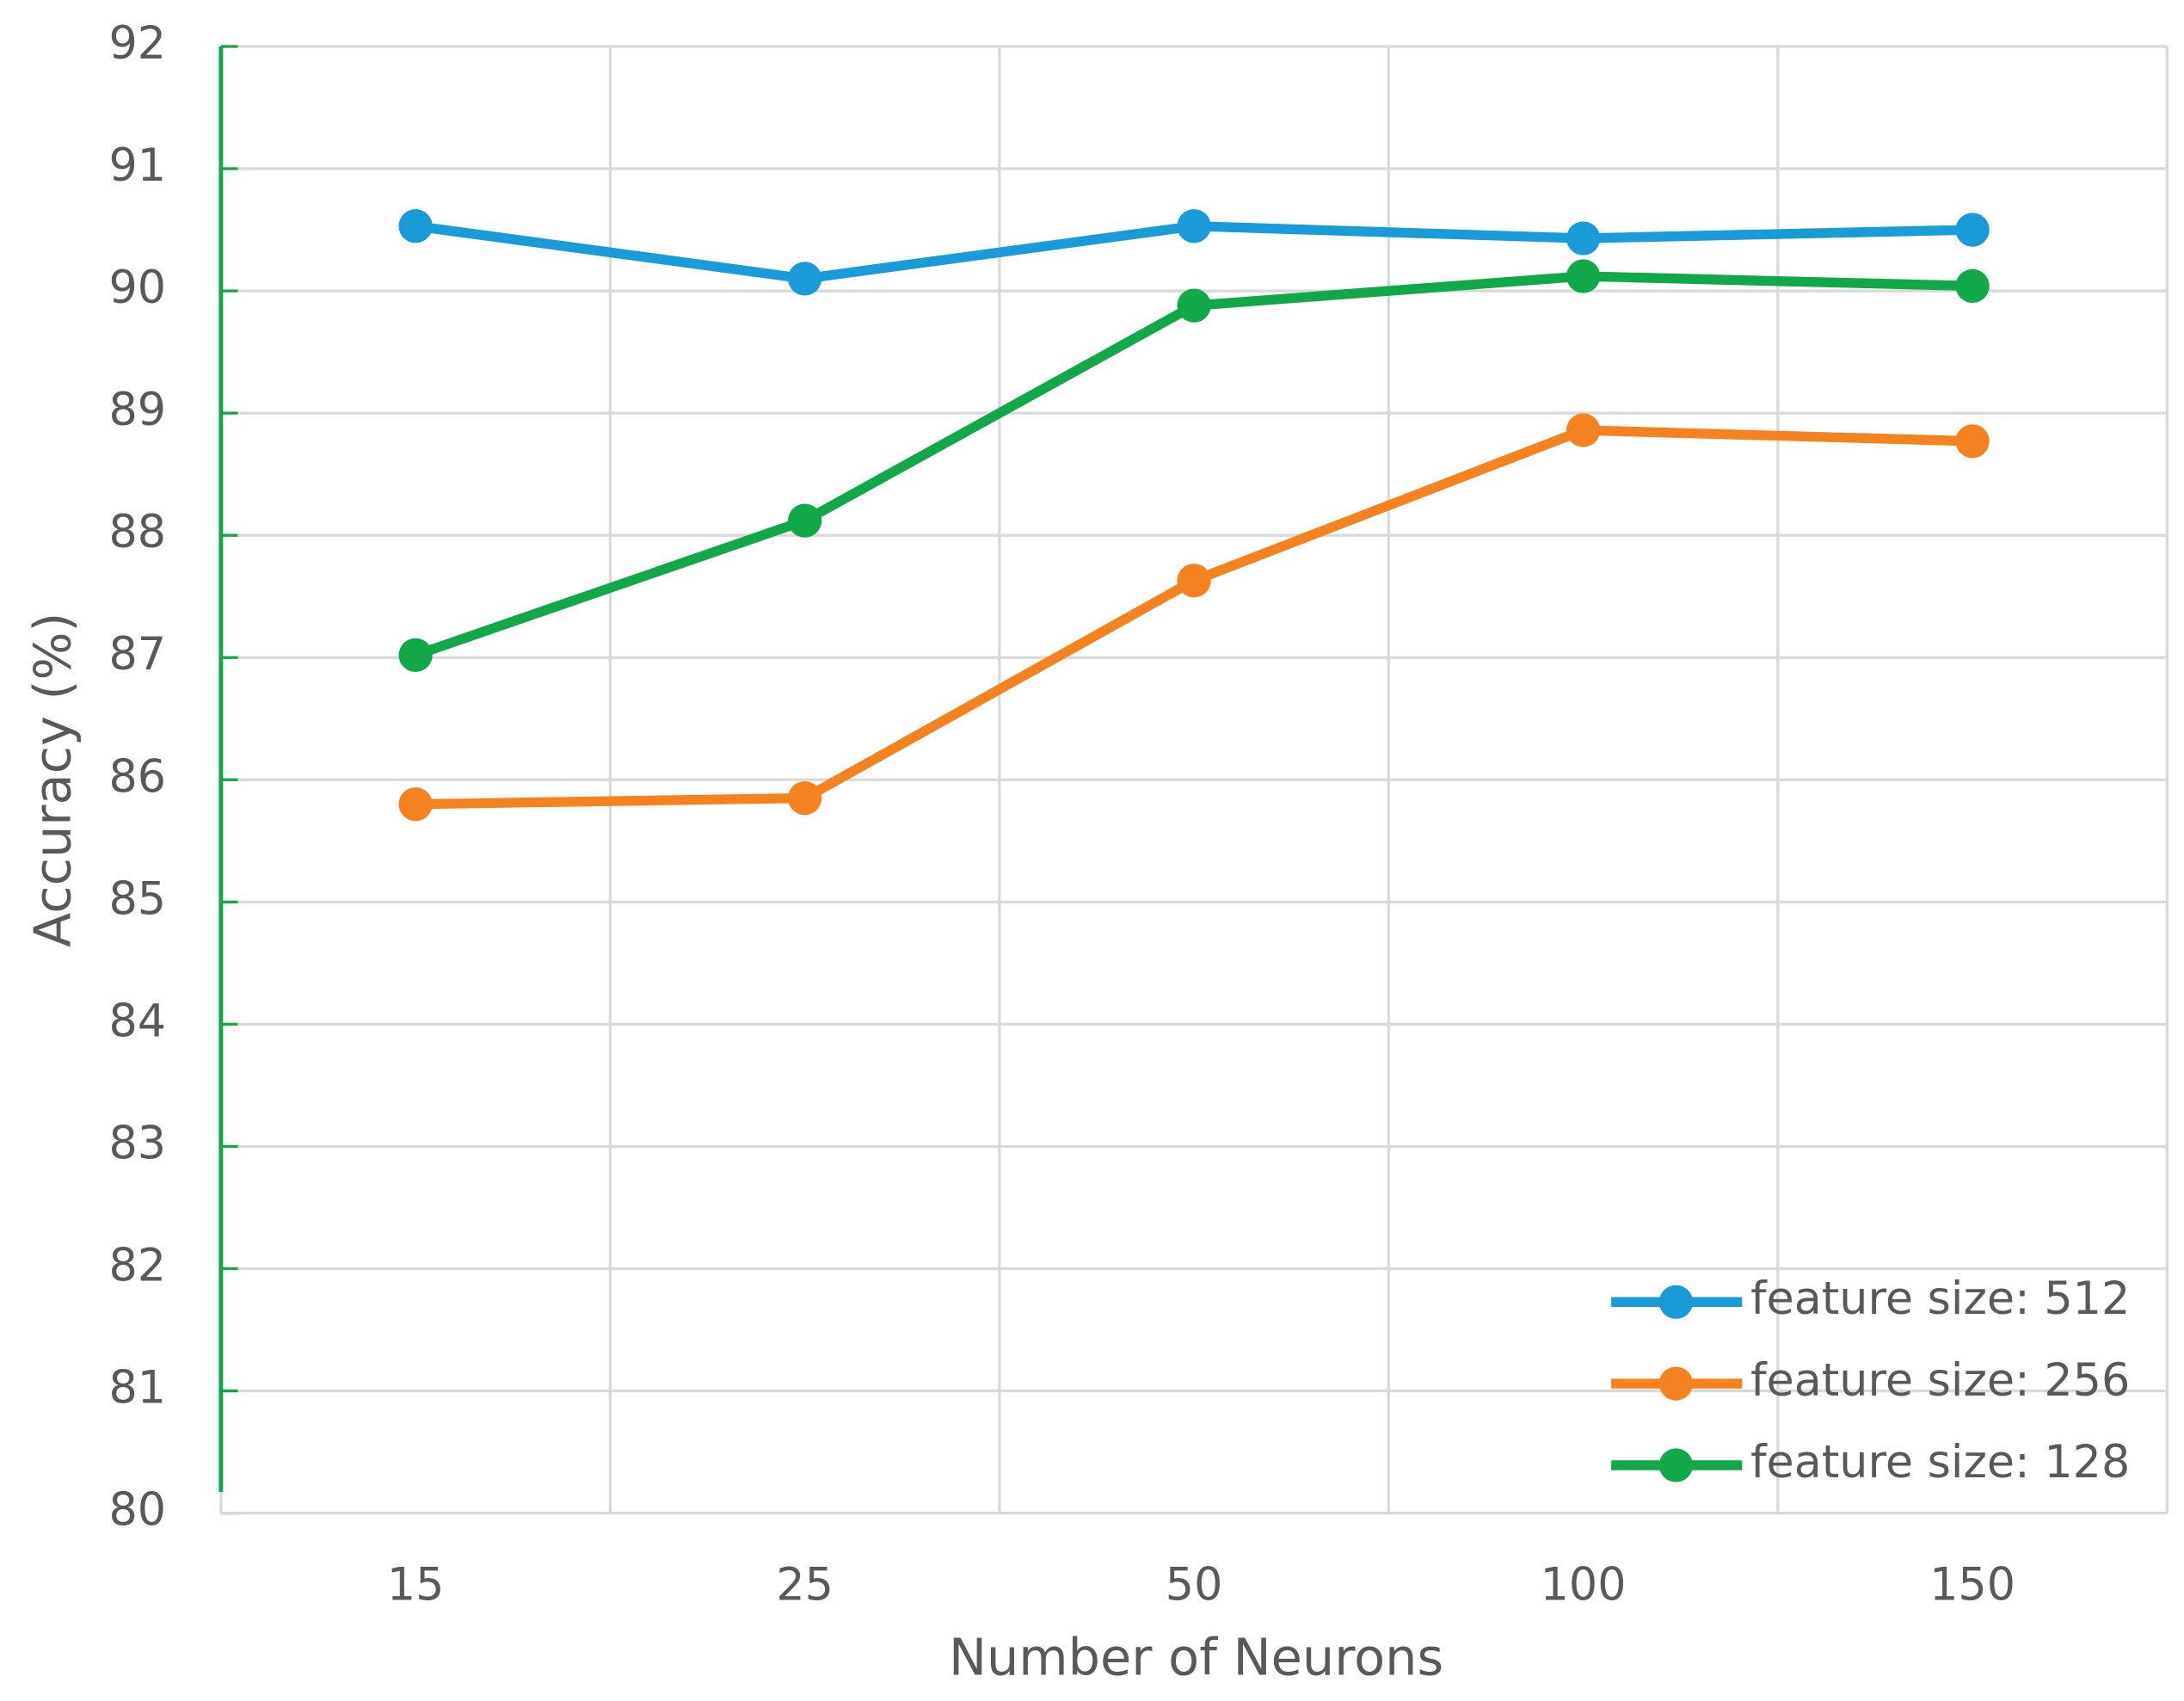  Describe the element at coordinates (137, 1021) in the screenshot. I see `y-tick-label: 84` at that location.